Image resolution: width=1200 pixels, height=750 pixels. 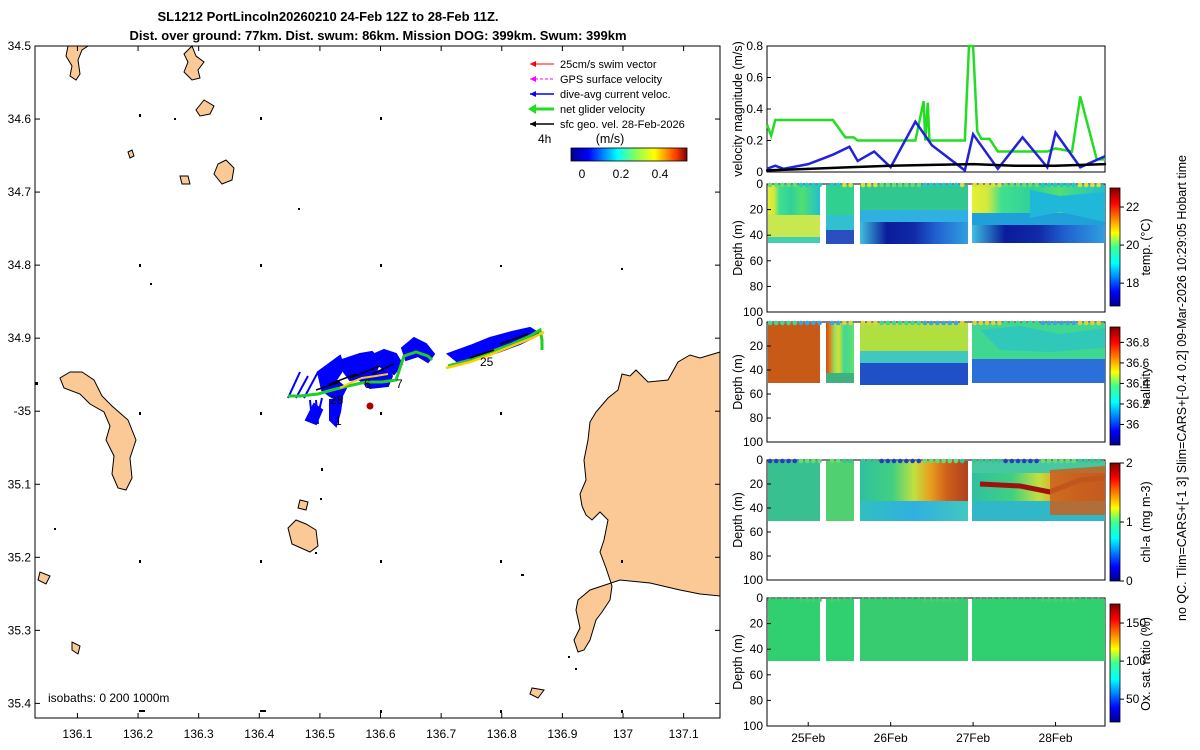 I want to click on depth-tick-label: 80, so click(x=757, y=700).